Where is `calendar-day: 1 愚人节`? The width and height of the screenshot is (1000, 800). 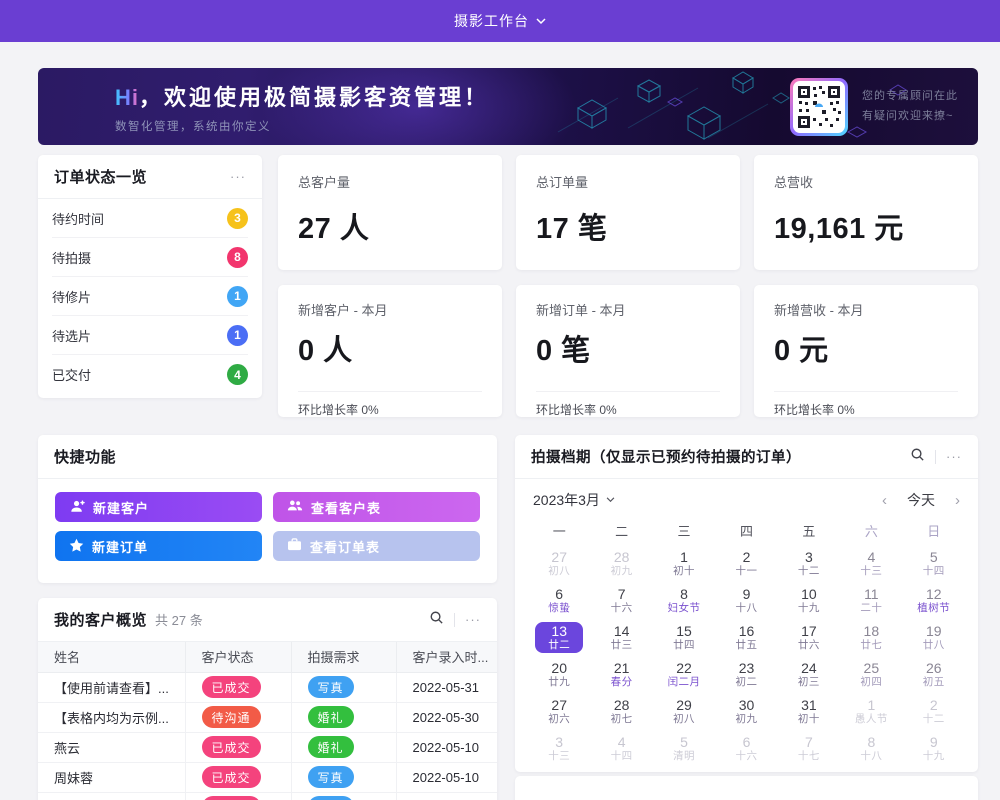
calendar-day: 1 愚人节 is located at coordinates (871, 711).